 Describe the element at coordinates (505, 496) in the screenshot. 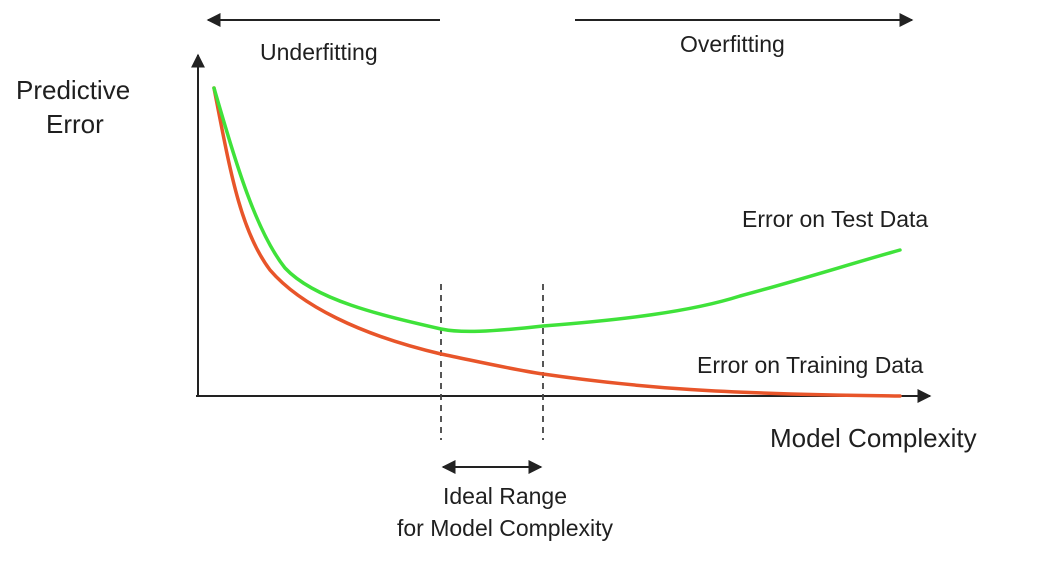

I see `ideal-range-label-line1: Ideal Range` at that location.